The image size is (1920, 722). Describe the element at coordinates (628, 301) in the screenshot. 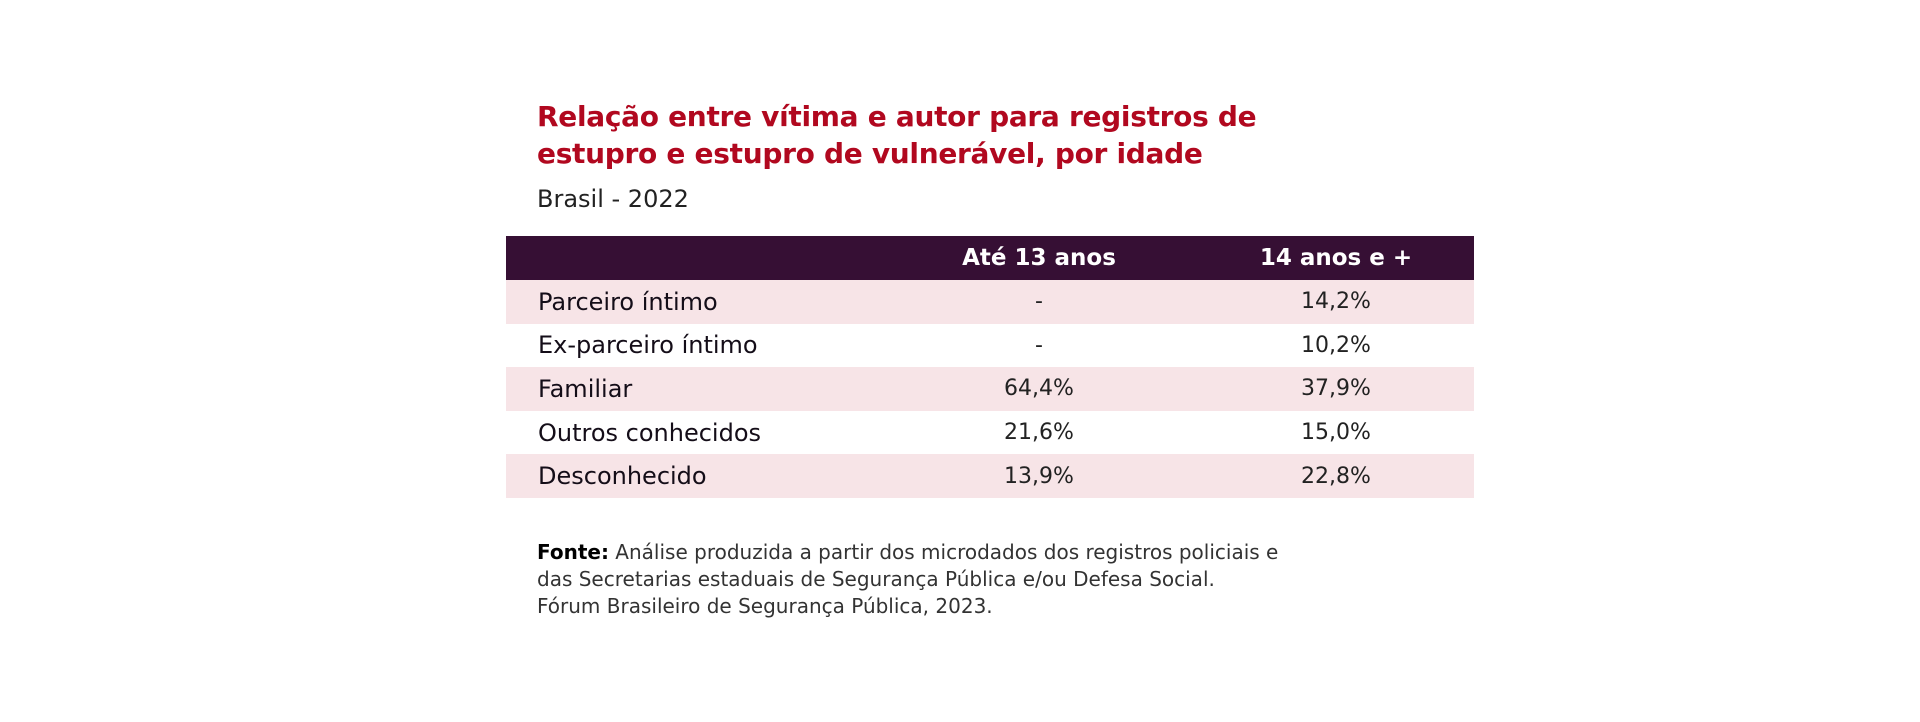

I see `row-label: Parceiro íntimo` at that location.